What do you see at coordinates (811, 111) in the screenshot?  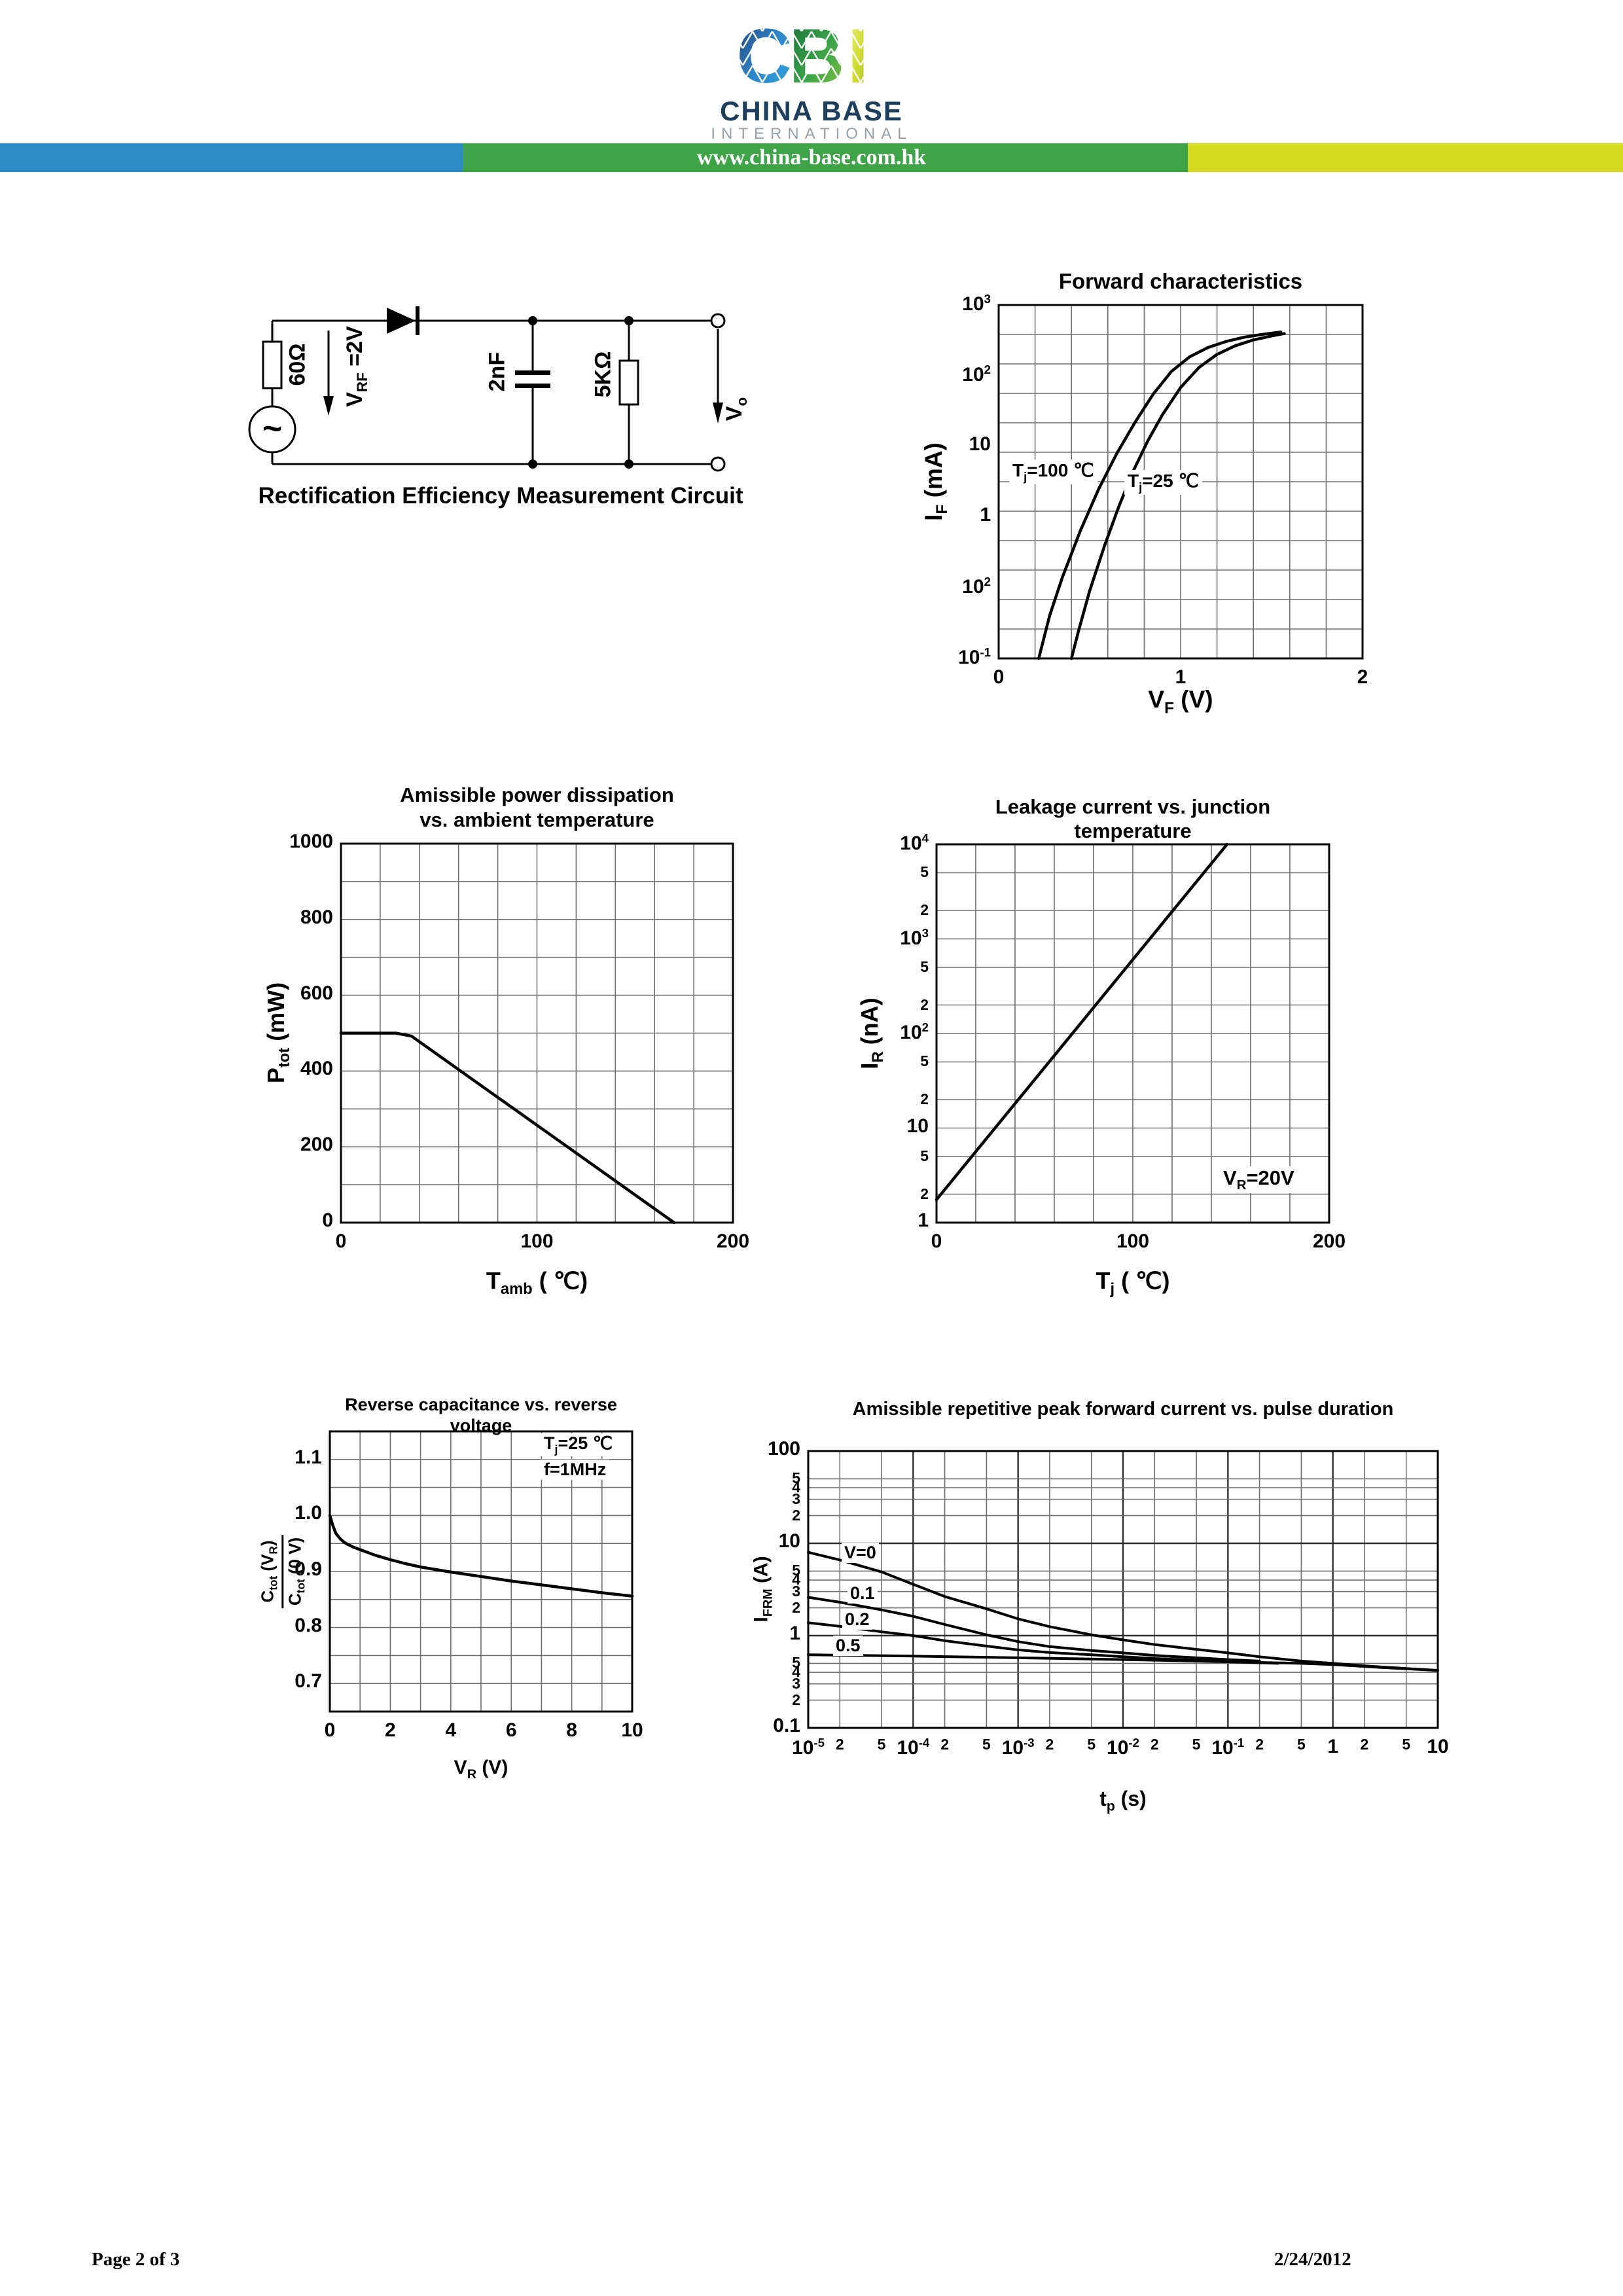 I see `company-name: CHINA BASE` at bounding box center [811, 111].